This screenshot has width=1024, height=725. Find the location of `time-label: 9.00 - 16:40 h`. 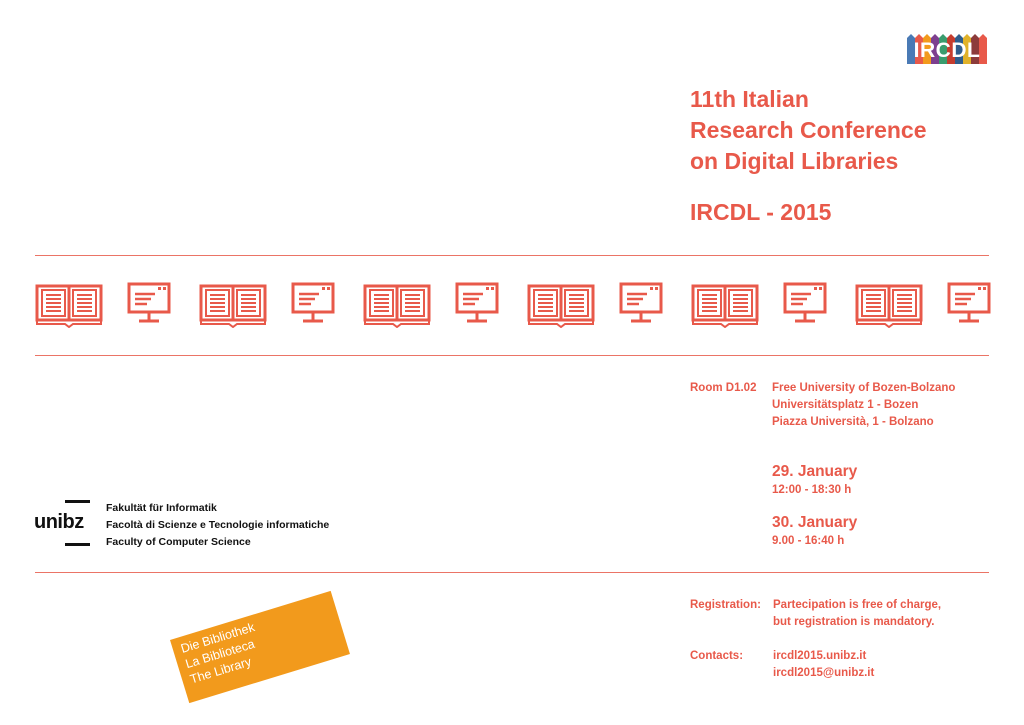

time-label: 9.00 - 16:40 h is located at coordinates (808, 541).